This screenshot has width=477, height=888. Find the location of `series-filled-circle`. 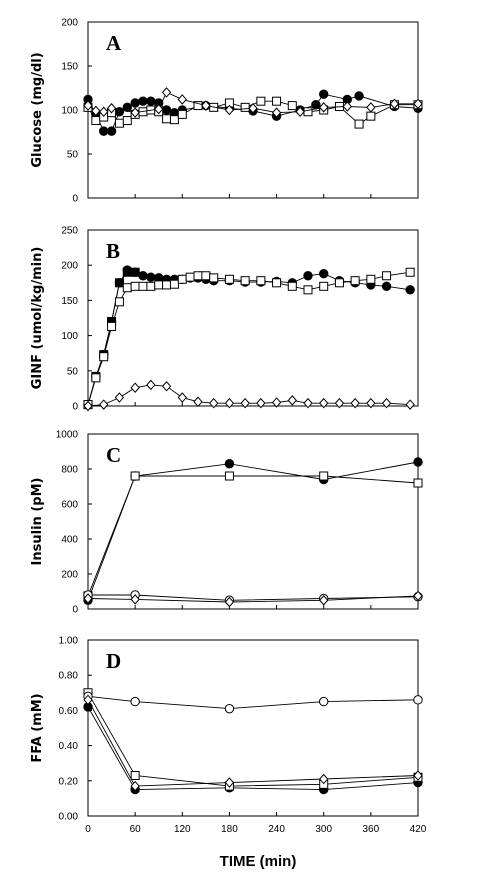

series-filled-circle is located at coordinates (253, 748).